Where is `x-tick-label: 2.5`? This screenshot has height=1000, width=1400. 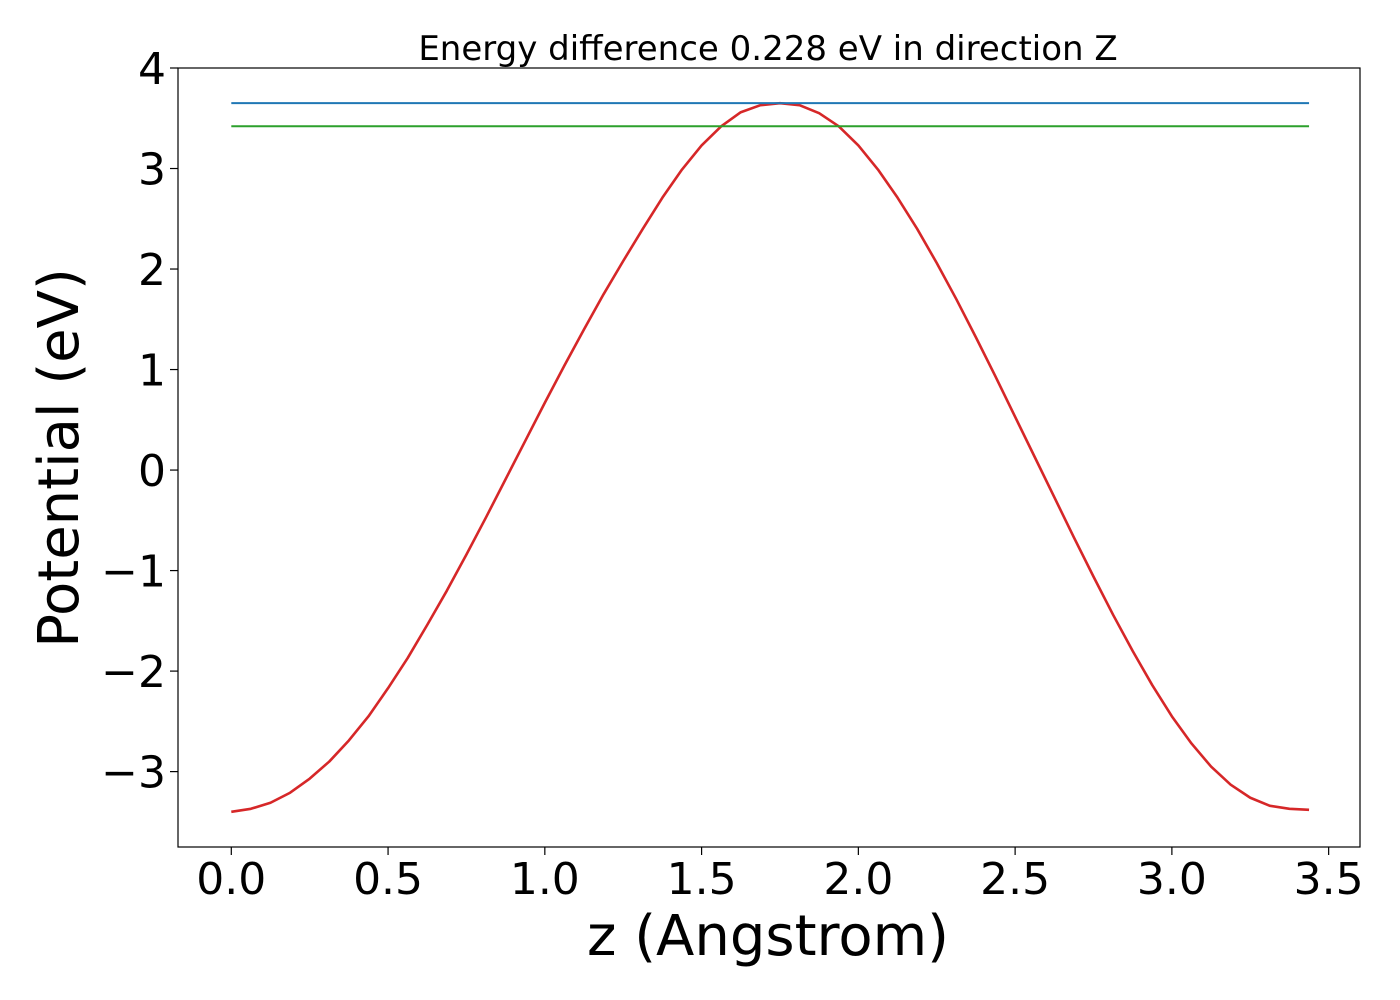
x-tick-label: 2.5 is located at coordinates (1015, 879).